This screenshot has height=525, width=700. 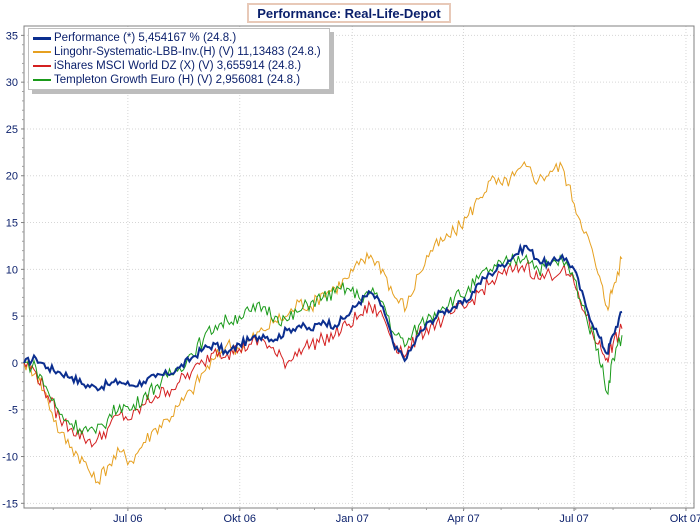 I want to click on chart-title: Performance: Real-Life-Depot, so click(x=349, y=13).